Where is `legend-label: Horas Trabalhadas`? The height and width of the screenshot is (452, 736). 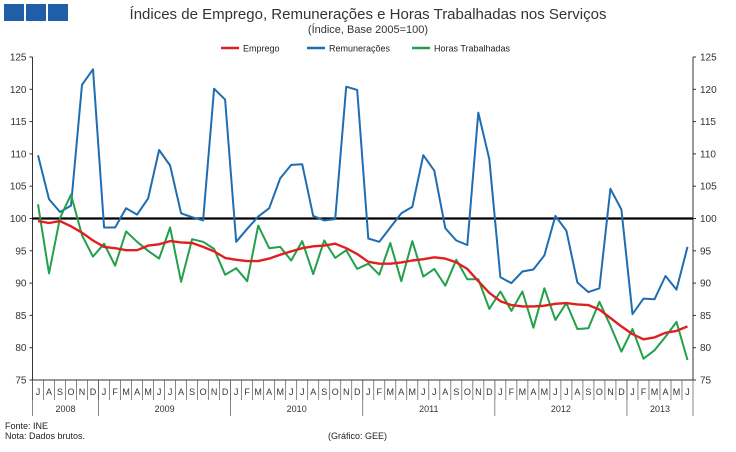
legend-label: Horas Trabalhadas is located at coordinates (472, 49).